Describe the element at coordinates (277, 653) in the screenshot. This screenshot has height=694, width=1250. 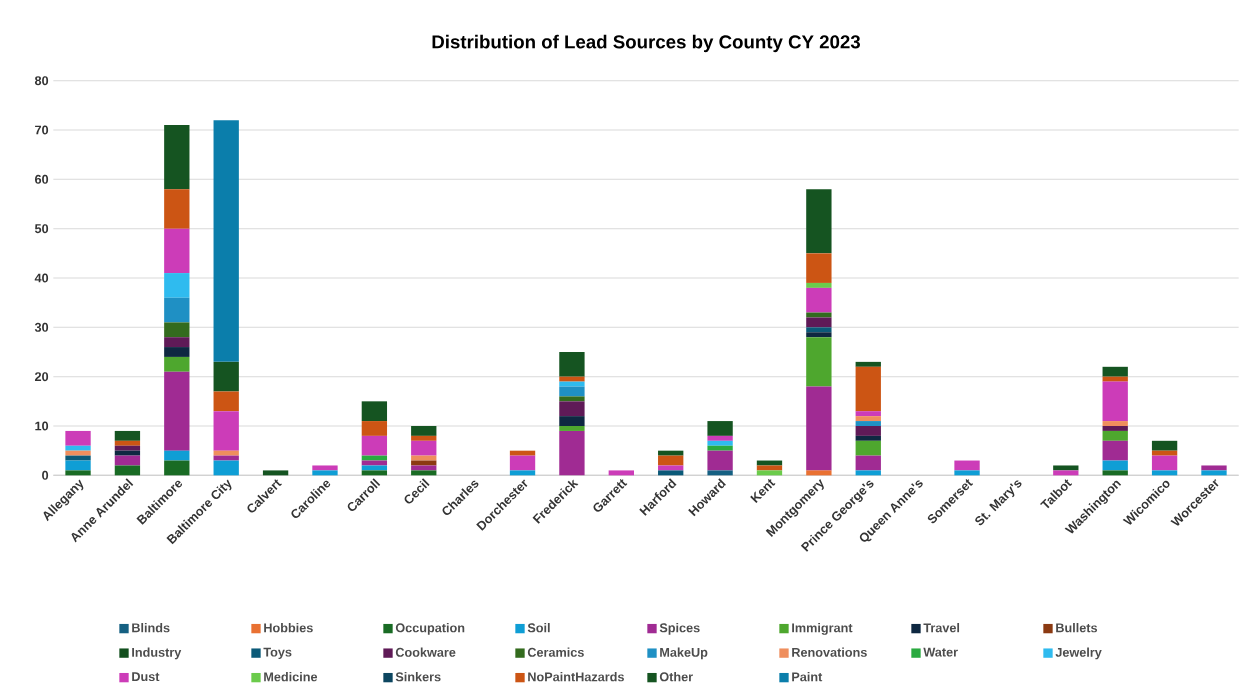
I see `legend-label: Toys` at that location.